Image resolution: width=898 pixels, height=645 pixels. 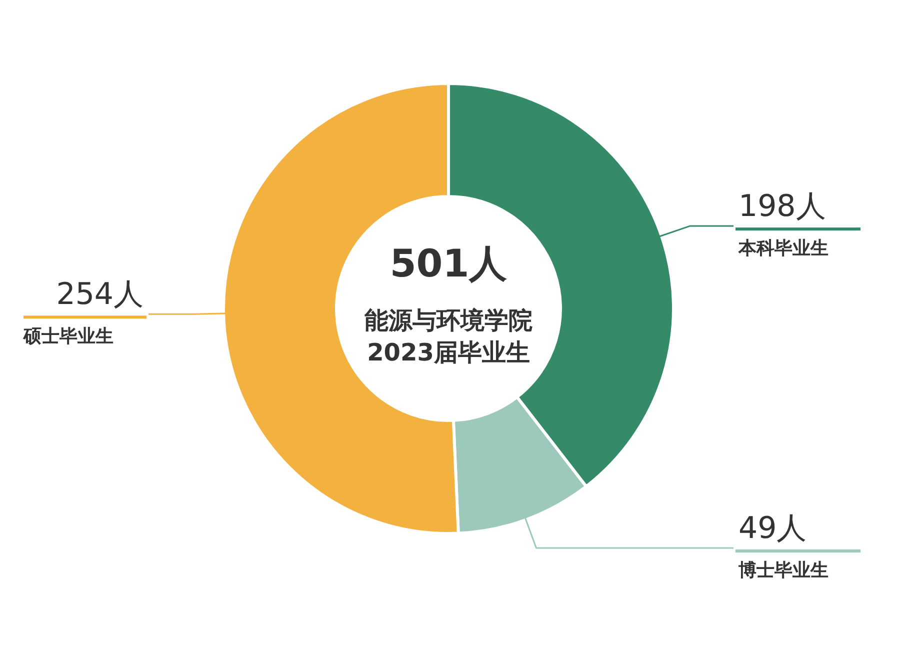 I want to click on text: 能源与环境学院, so click(x=448, y=320).